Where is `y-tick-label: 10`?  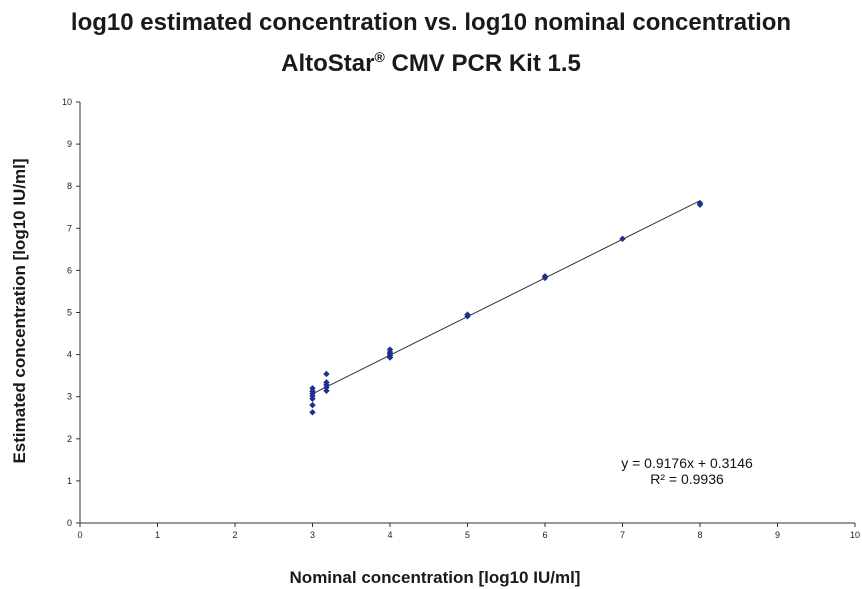
y-tick-label: 10 is located at coordinates (67, 102).